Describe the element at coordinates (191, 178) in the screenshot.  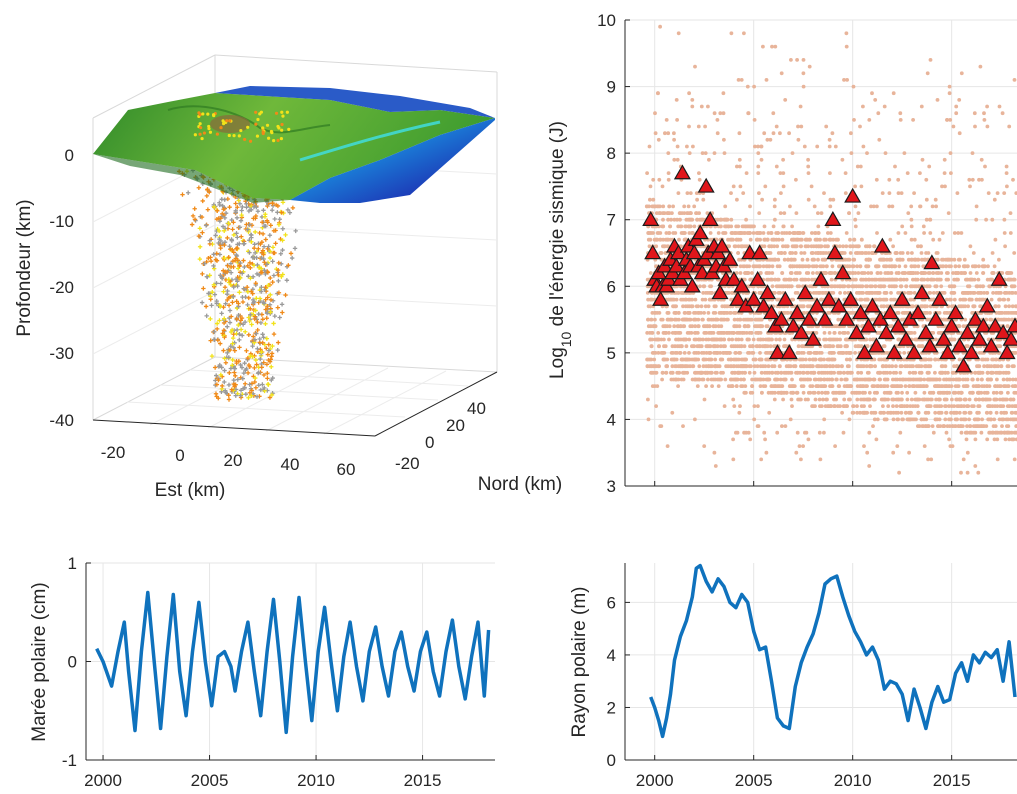
I see `terrain-front-face` at that location.